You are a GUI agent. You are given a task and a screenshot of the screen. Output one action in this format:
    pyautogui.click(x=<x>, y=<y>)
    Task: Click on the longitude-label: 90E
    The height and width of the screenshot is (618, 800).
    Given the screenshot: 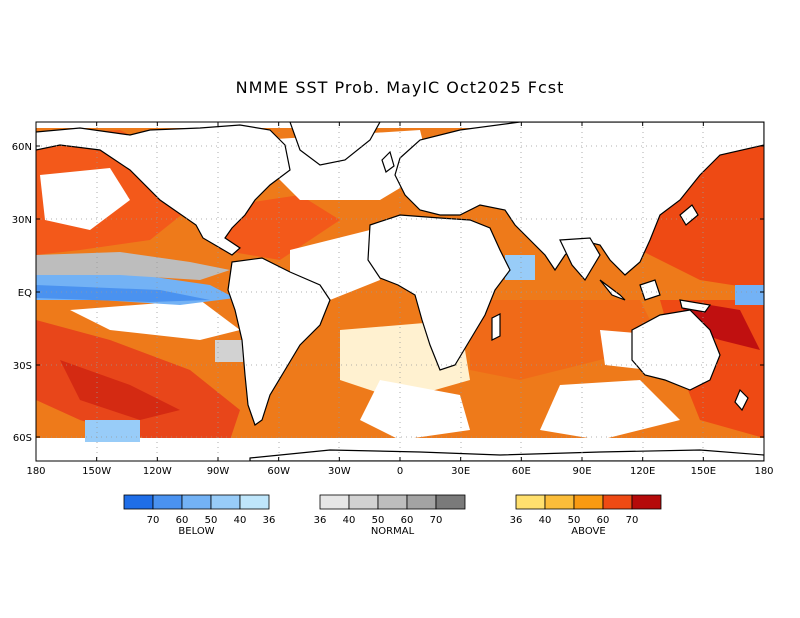 What is the action you would take?
    pyautogui.click(x=581, y=471)
    